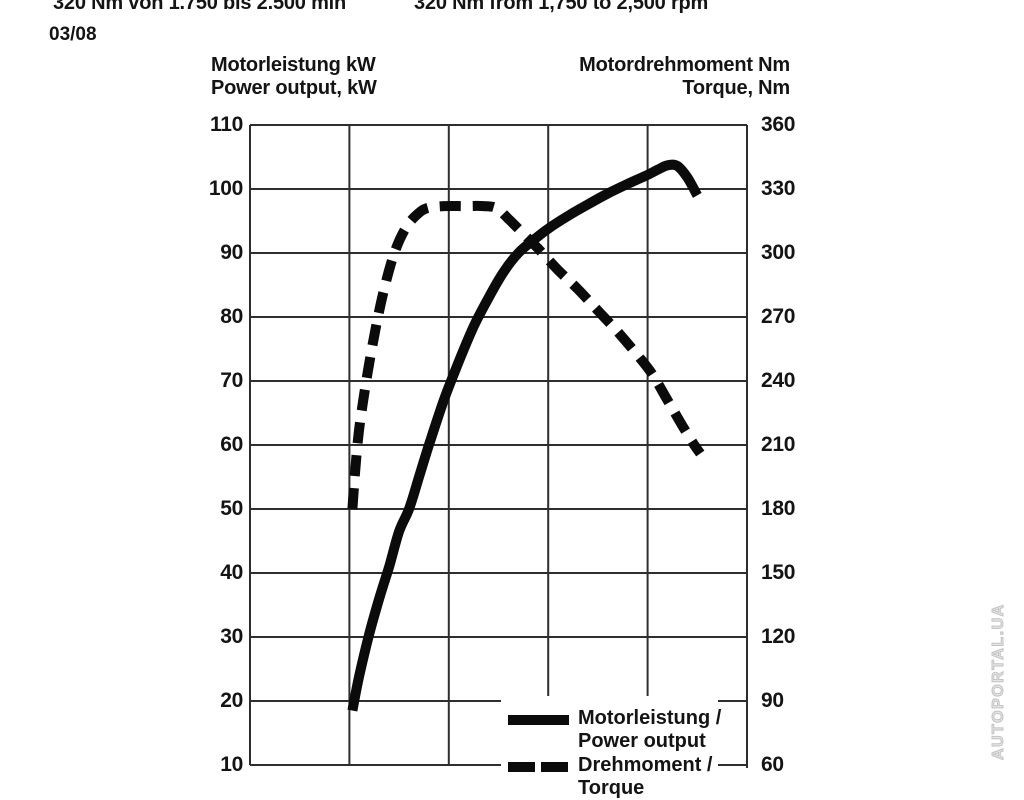 This screenshot has width=1024, height=800. What do you see at coordinates (526, 355) in the screenshot?
I see `torque-curve` at bounding box center [526, 355].